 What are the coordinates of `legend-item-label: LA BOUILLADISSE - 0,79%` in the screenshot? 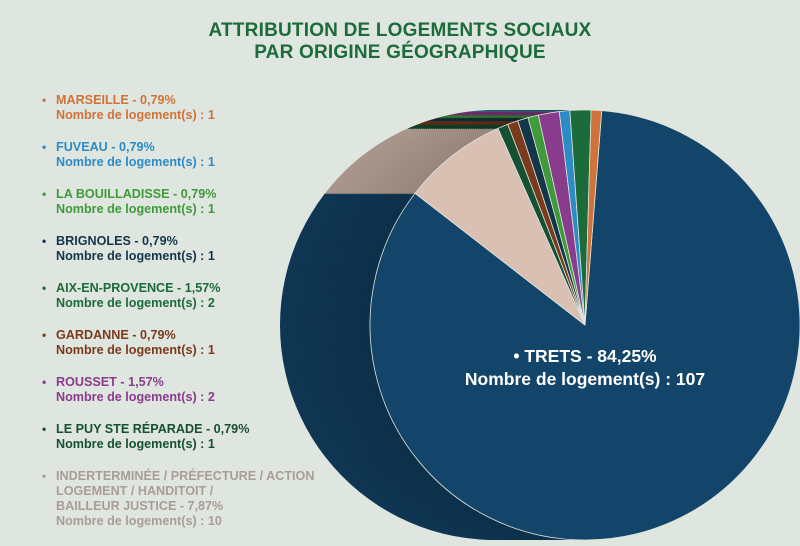 It's located at (195, 194).